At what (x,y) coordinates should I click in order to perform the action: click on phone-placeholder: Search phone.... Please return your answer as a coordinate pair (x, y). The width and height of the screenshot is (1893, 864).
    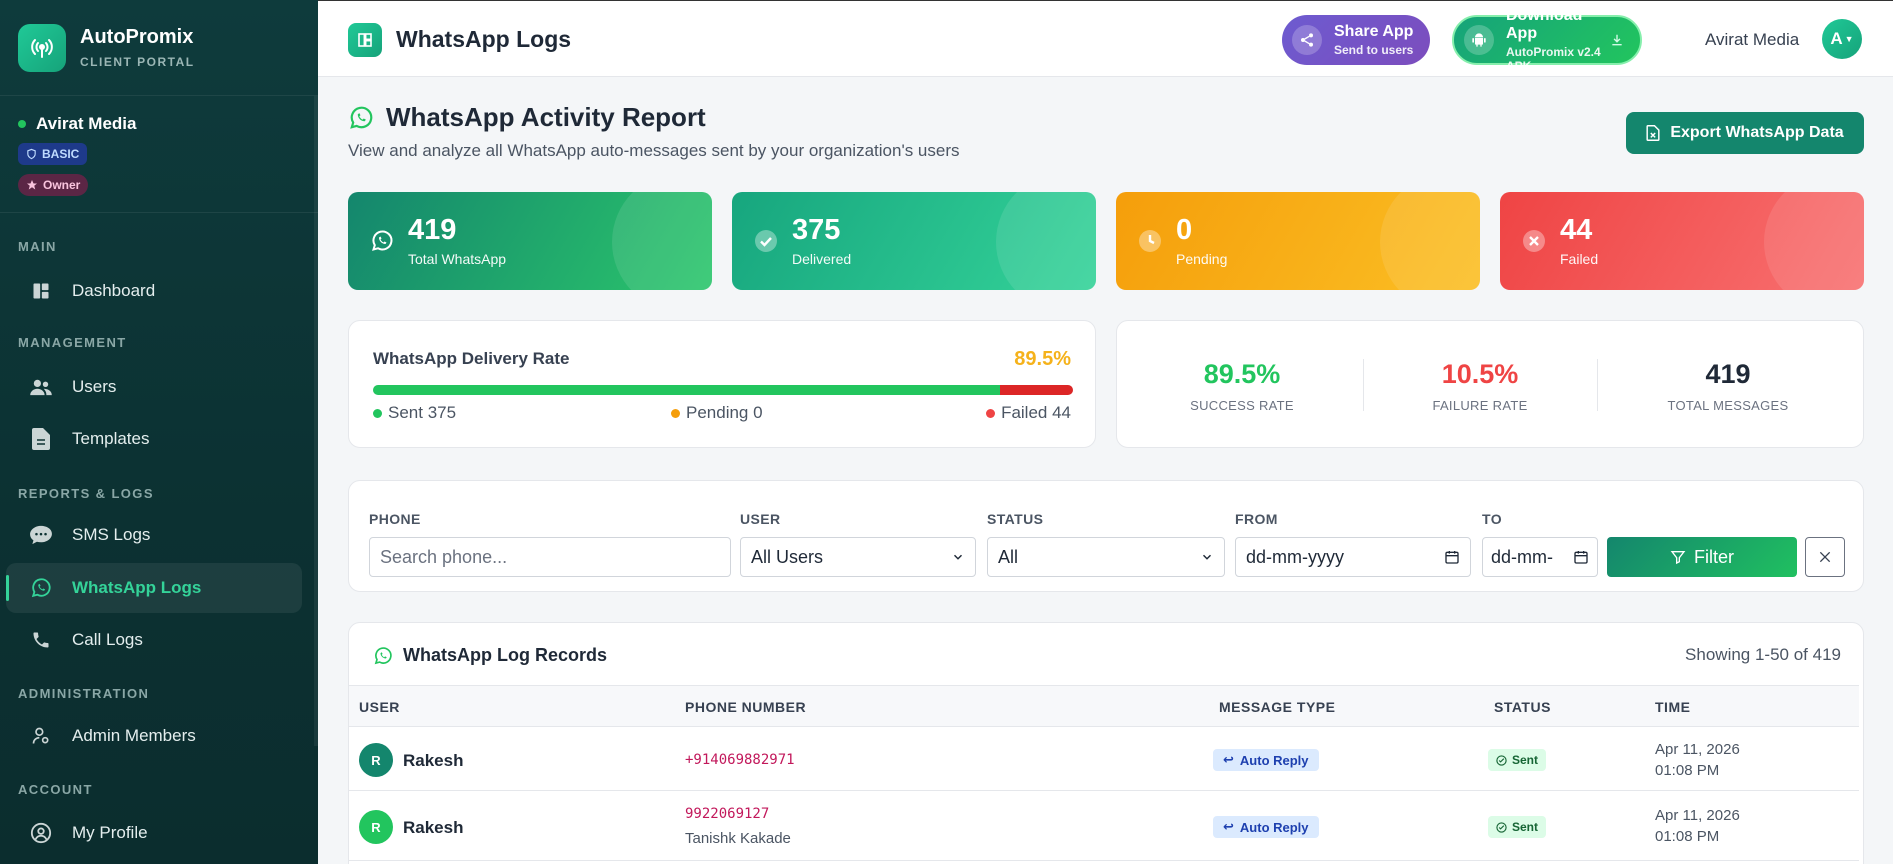
    Looking at the image, I should click on (444, 556).